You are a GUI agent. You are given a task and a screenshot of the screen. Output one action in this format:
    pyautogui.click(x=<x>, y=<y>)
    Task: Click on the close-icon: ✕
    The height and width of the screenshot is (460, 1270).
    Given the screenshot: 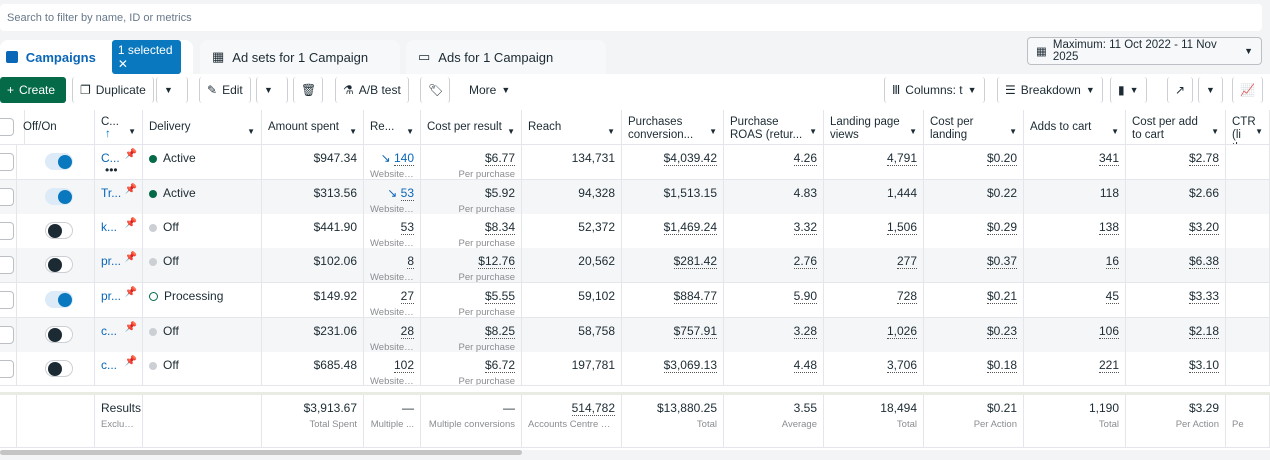 What is the action you would take?
    pyautogui.click(x=122, y=64)
    